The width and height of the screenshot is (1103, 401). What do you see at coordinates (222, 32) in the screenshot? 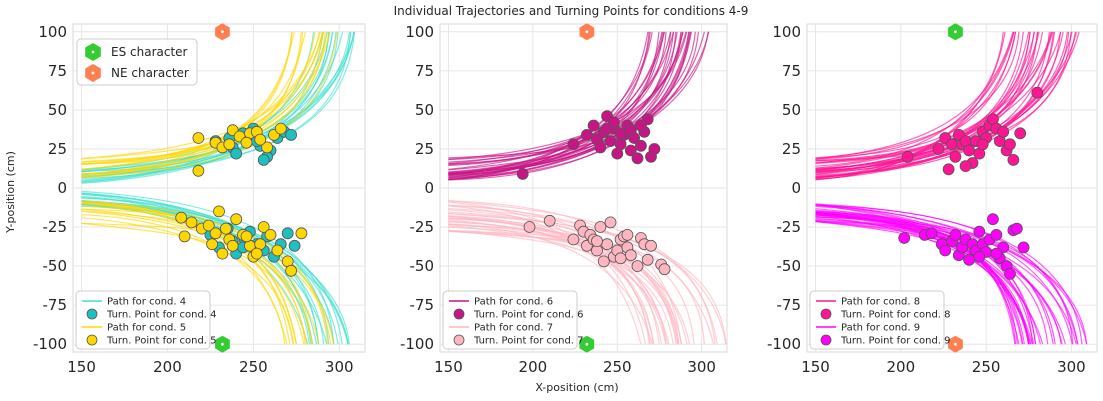
I see `ne-character-marker-center` at bounding box center [222, 32].